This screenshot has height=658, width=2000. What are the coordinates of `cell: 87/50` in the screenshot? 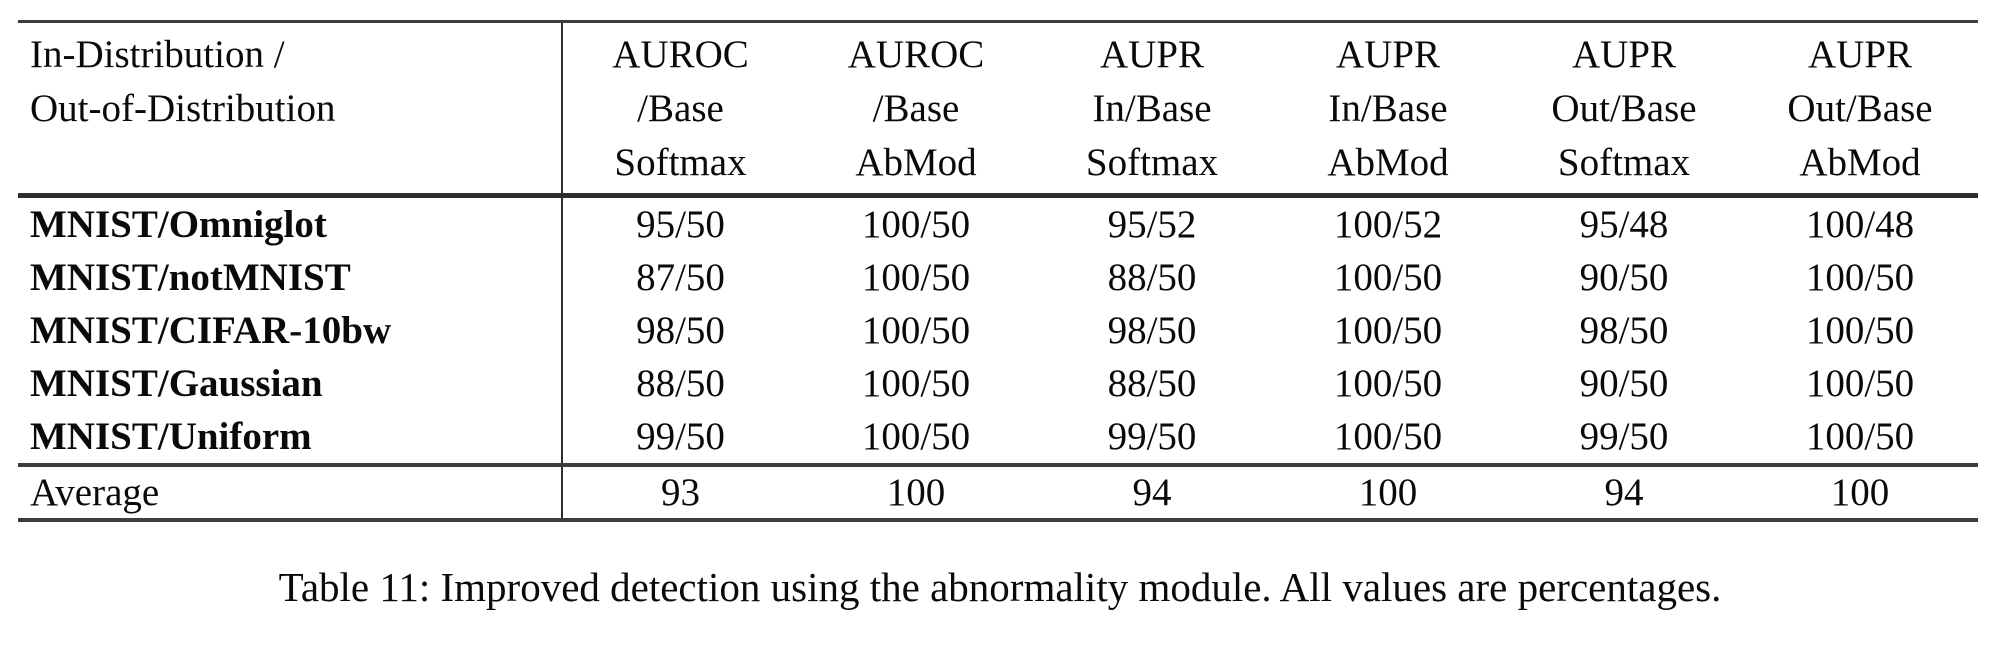 It's located at (680, 277).